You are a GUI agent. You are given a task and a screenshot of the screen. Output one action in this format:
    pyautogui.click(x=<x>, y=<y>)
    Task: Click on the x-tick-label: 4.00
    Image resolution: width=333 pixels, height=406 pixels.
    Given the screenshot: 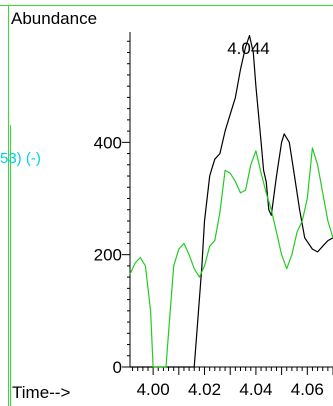 What is the action you would take?
    pyautogui.click(x=153, y=389)
    